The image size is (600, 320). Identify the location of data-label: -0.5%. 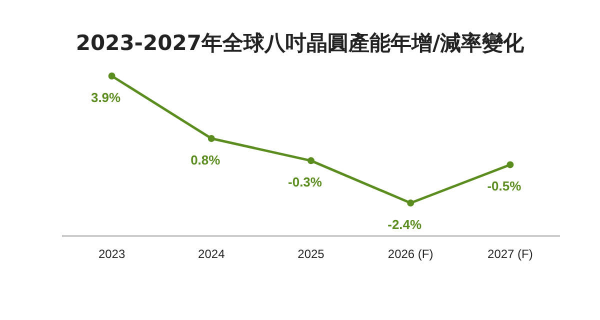
(504, 186).